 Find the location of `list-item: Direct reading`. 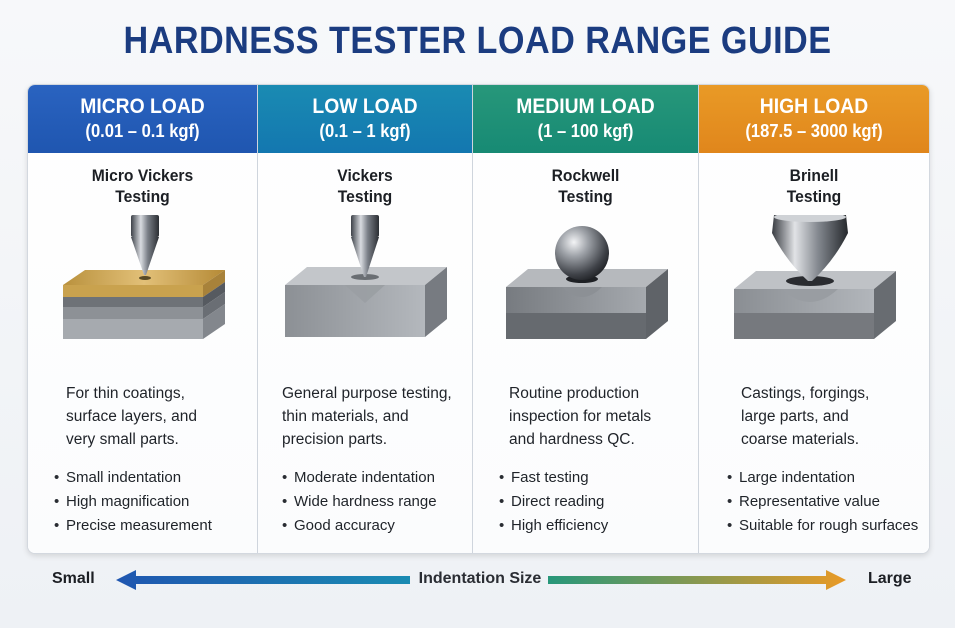

list-item: Direct reading is located at coordinates (595, 502).